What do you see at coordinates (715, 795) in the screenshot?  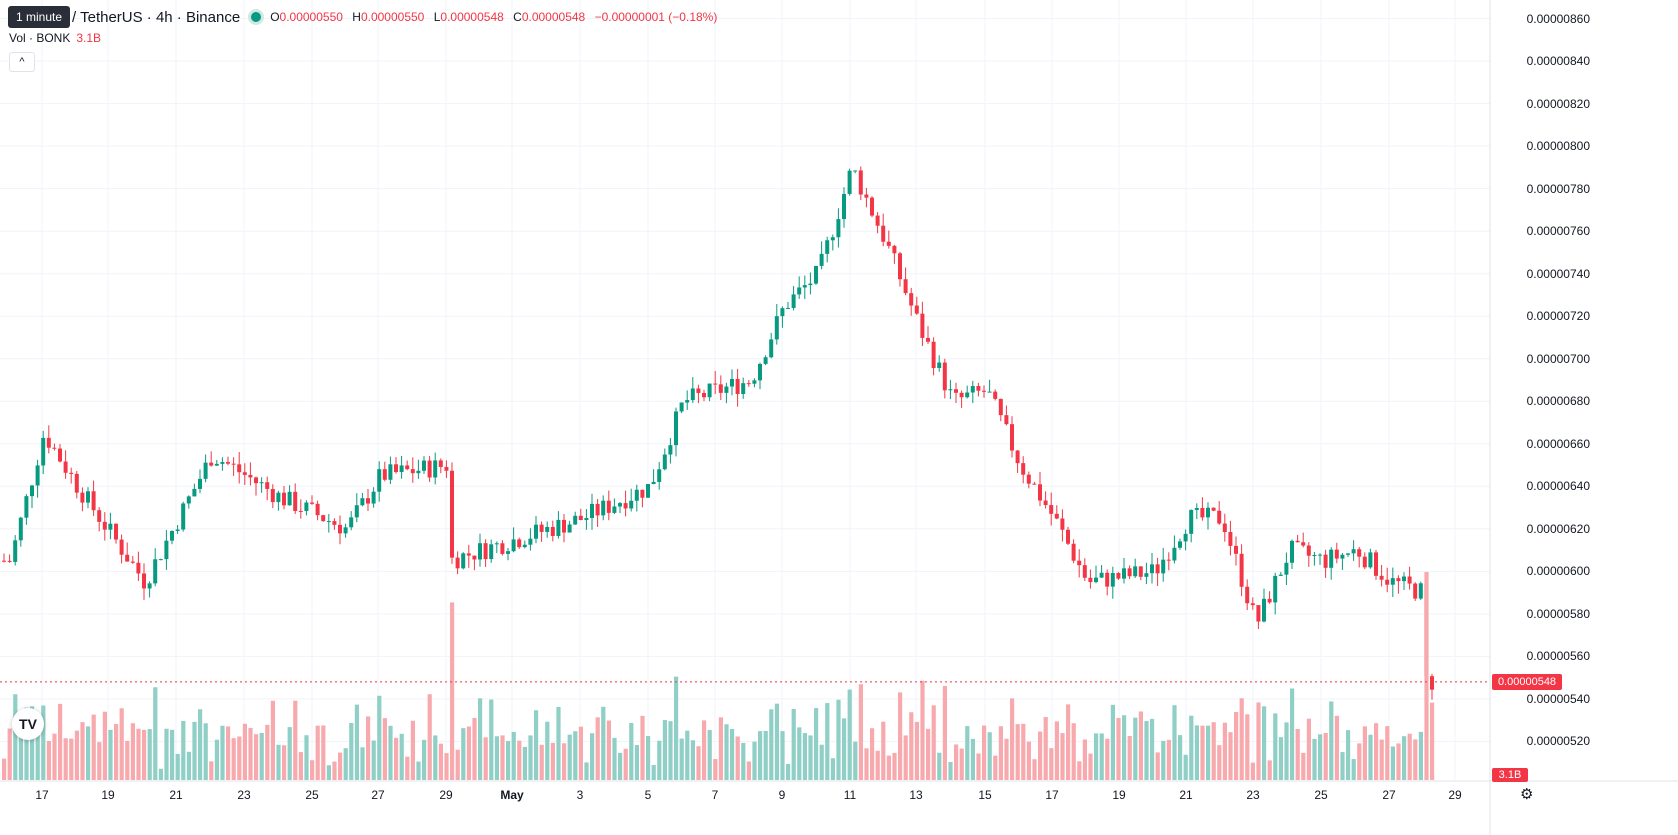 I see `date-axis-label: 7` at bounding box center [715, 795].